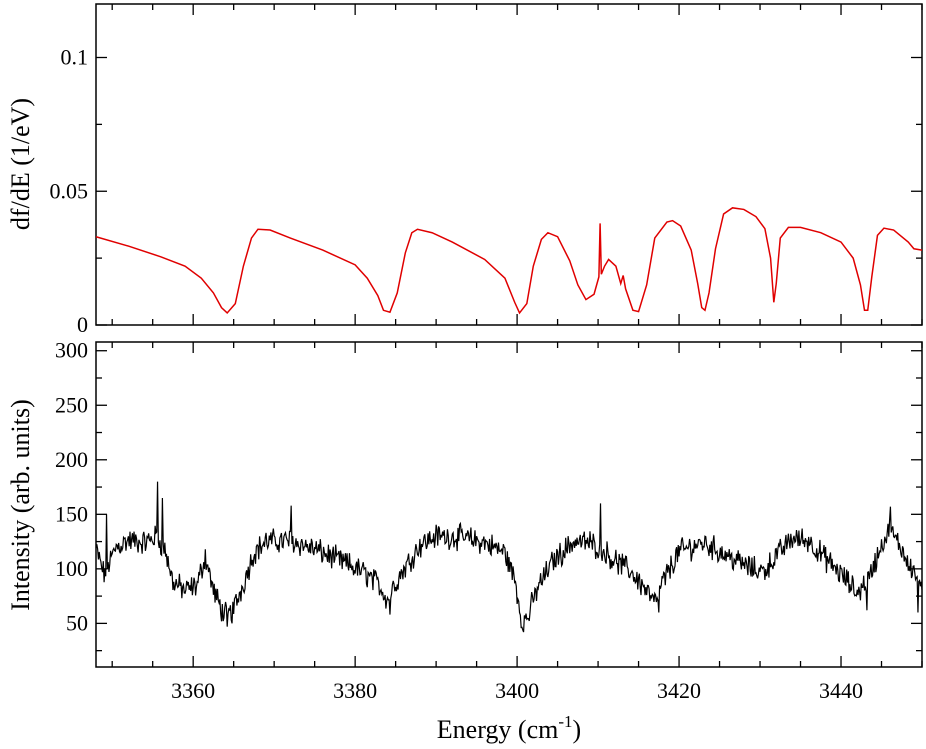 The height and width of the screenshot is (749, 926). Describe the element at coordinates (679, 690) in the screenshot. I see `x-tick-label: 3420` at that location.